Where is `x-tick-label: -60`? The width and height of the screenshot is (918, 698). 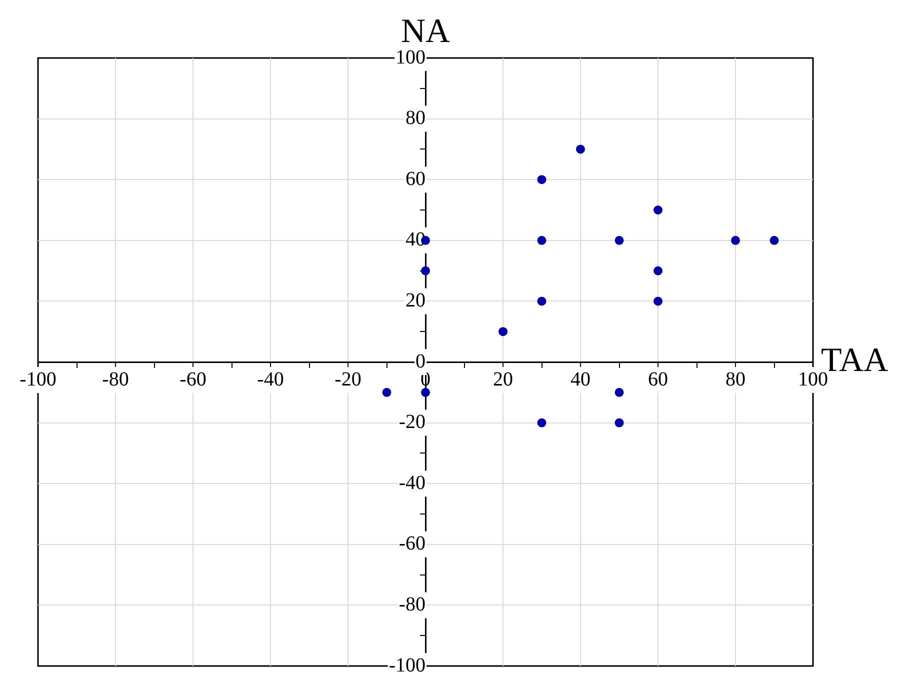 x-tick-label: -60 is located at coordinates (193, 379).